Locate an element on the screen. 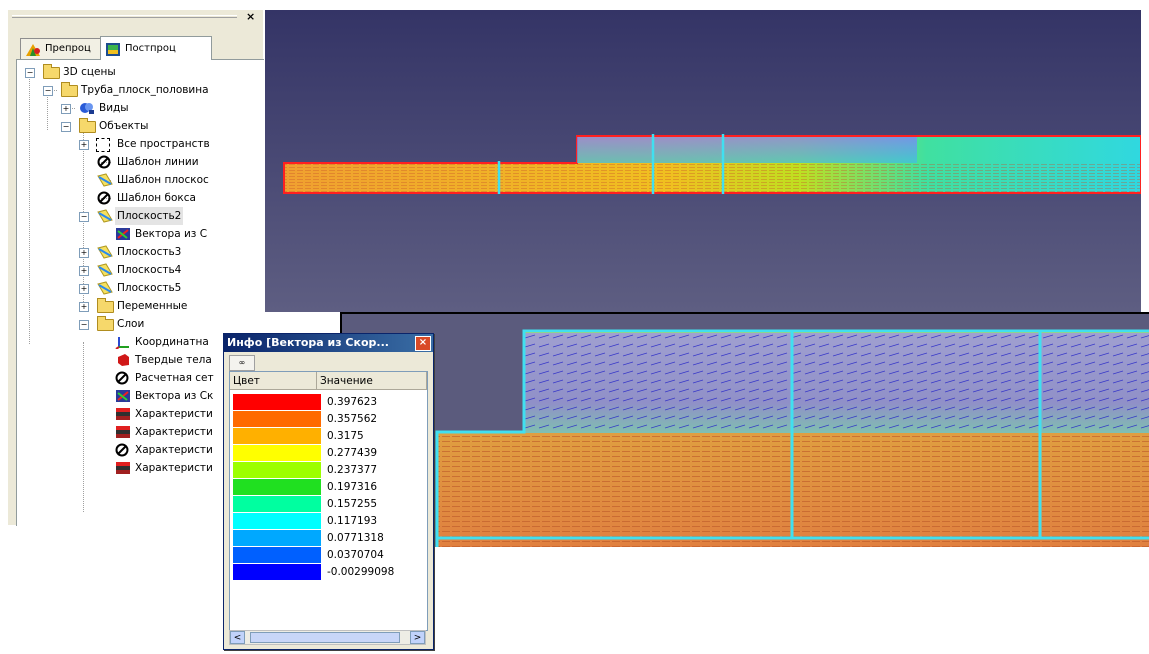 The height and width of the screenshot is (654, 1149). tab-postprocessor-label: Постпроц is located at coordinates (150, 48).